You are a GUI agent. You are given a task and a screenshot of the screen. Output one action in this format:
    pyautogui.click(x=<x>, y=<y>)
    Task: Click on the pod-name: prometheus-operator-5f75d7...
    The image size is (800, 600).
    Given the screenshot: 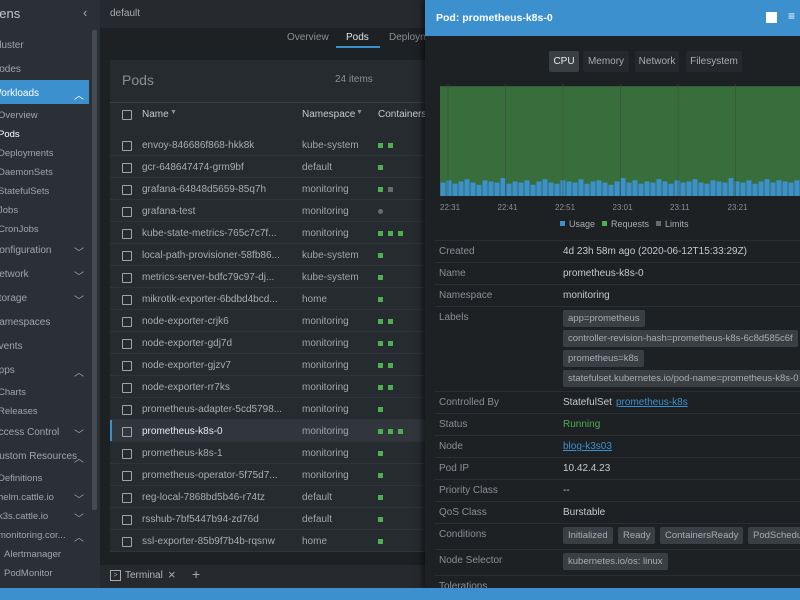 What is the action you would take?
    pyautogui.click(x=210, y=475)
    